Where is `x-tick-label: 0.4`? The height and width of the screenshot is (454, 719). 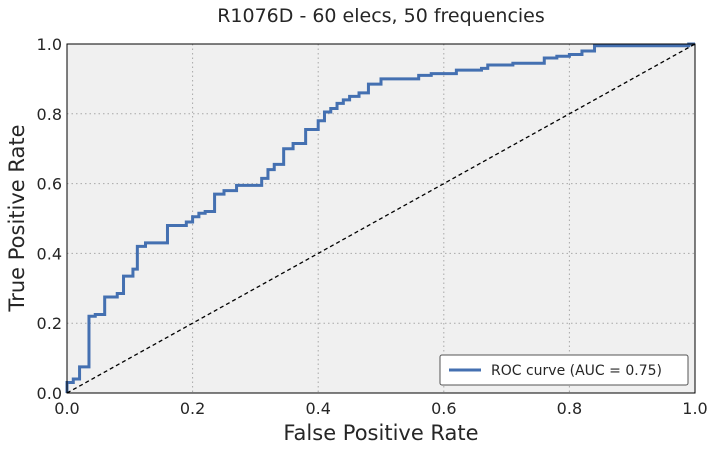
x-tick-label: 0.4 is located at coordinates (317, 408).